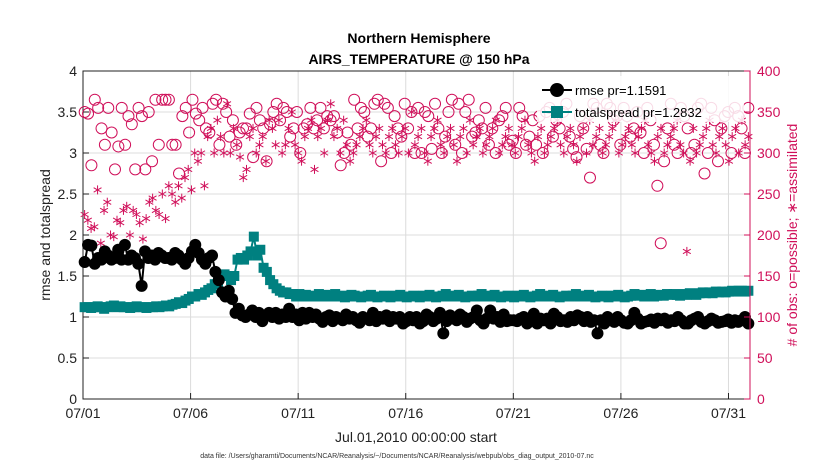 This screenshot has height=470, width=830. Describe the element at coordinates (250, 251) in the screenshot. I see `totalspread-point` at that location.